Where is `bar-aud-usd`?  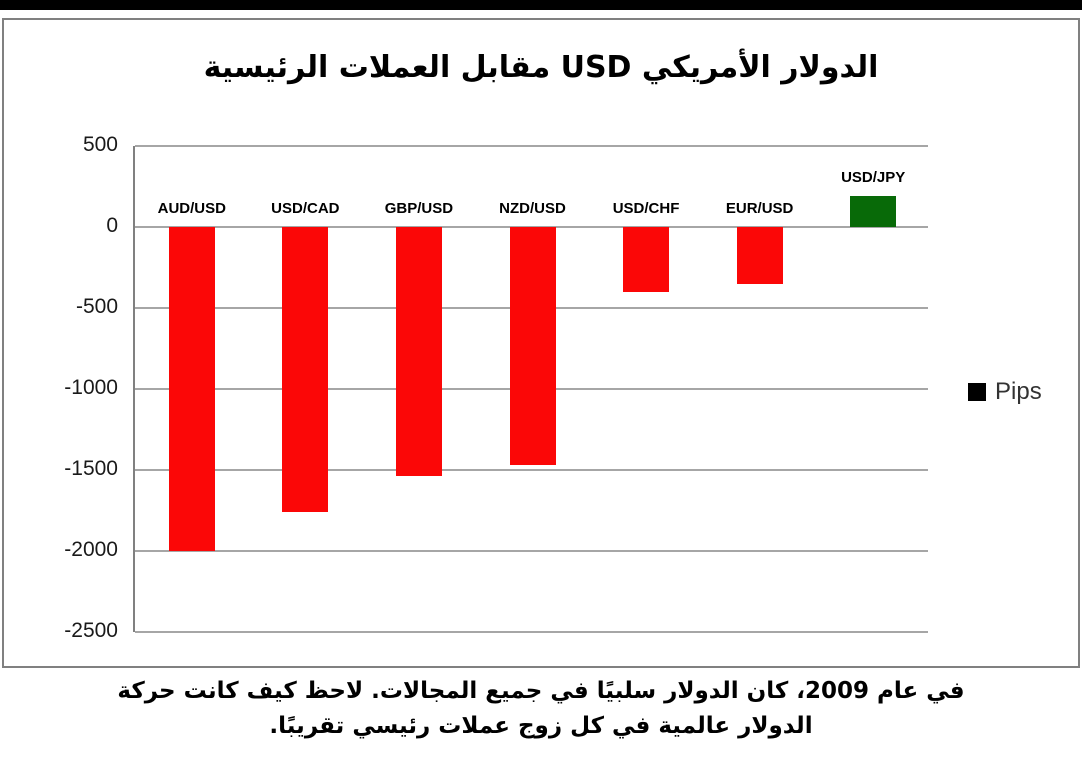
bar-aud-usd is located at coordinates (191, 389).